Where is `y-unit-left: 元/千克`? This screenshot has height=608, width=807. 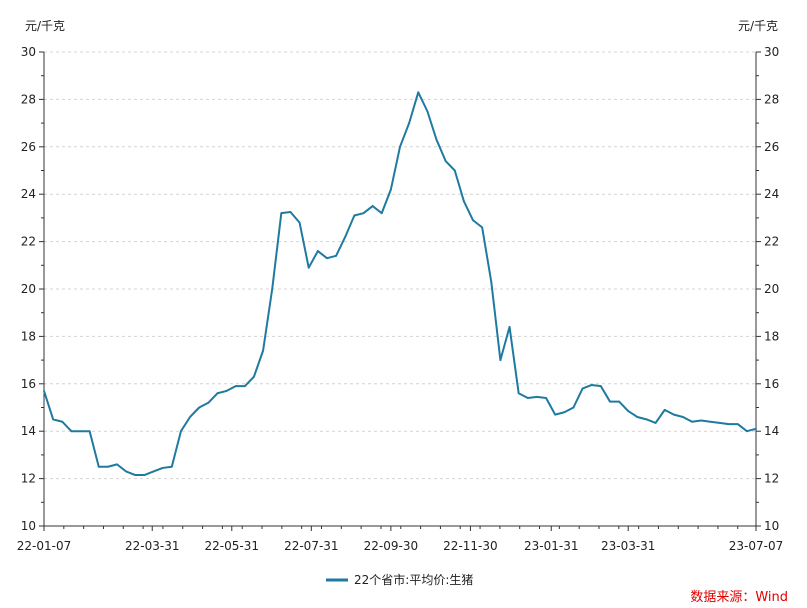 y-unit-left: 元/千克 is located at coordinates (45, 26).